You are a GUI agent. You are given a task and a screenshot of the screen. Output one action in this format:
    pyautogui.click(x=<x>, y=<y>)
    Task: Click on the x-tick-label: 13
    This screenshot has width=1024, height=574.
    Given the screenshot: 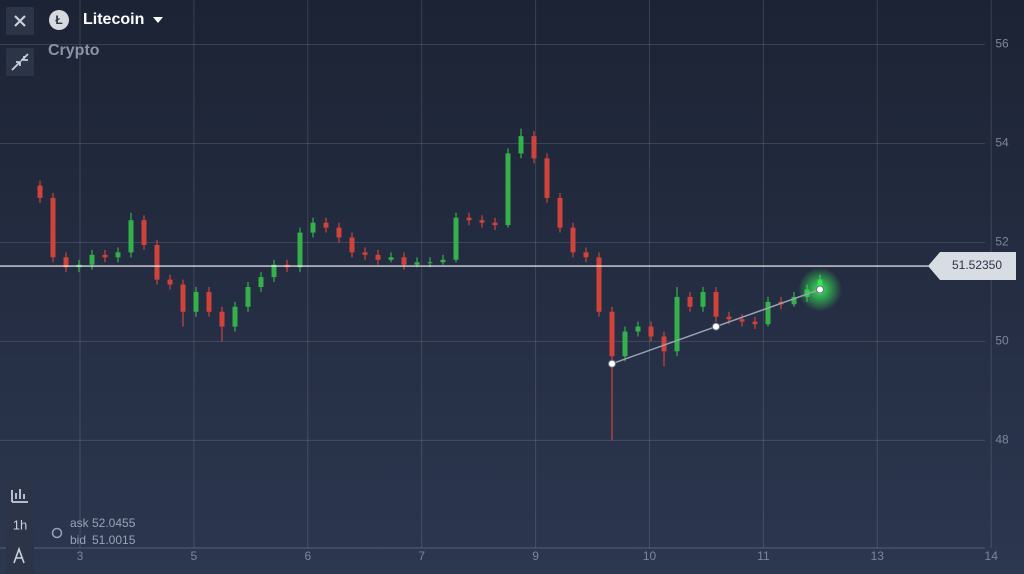 What is the action you would take?
    pyautogui.click(x=878, y=556)
    